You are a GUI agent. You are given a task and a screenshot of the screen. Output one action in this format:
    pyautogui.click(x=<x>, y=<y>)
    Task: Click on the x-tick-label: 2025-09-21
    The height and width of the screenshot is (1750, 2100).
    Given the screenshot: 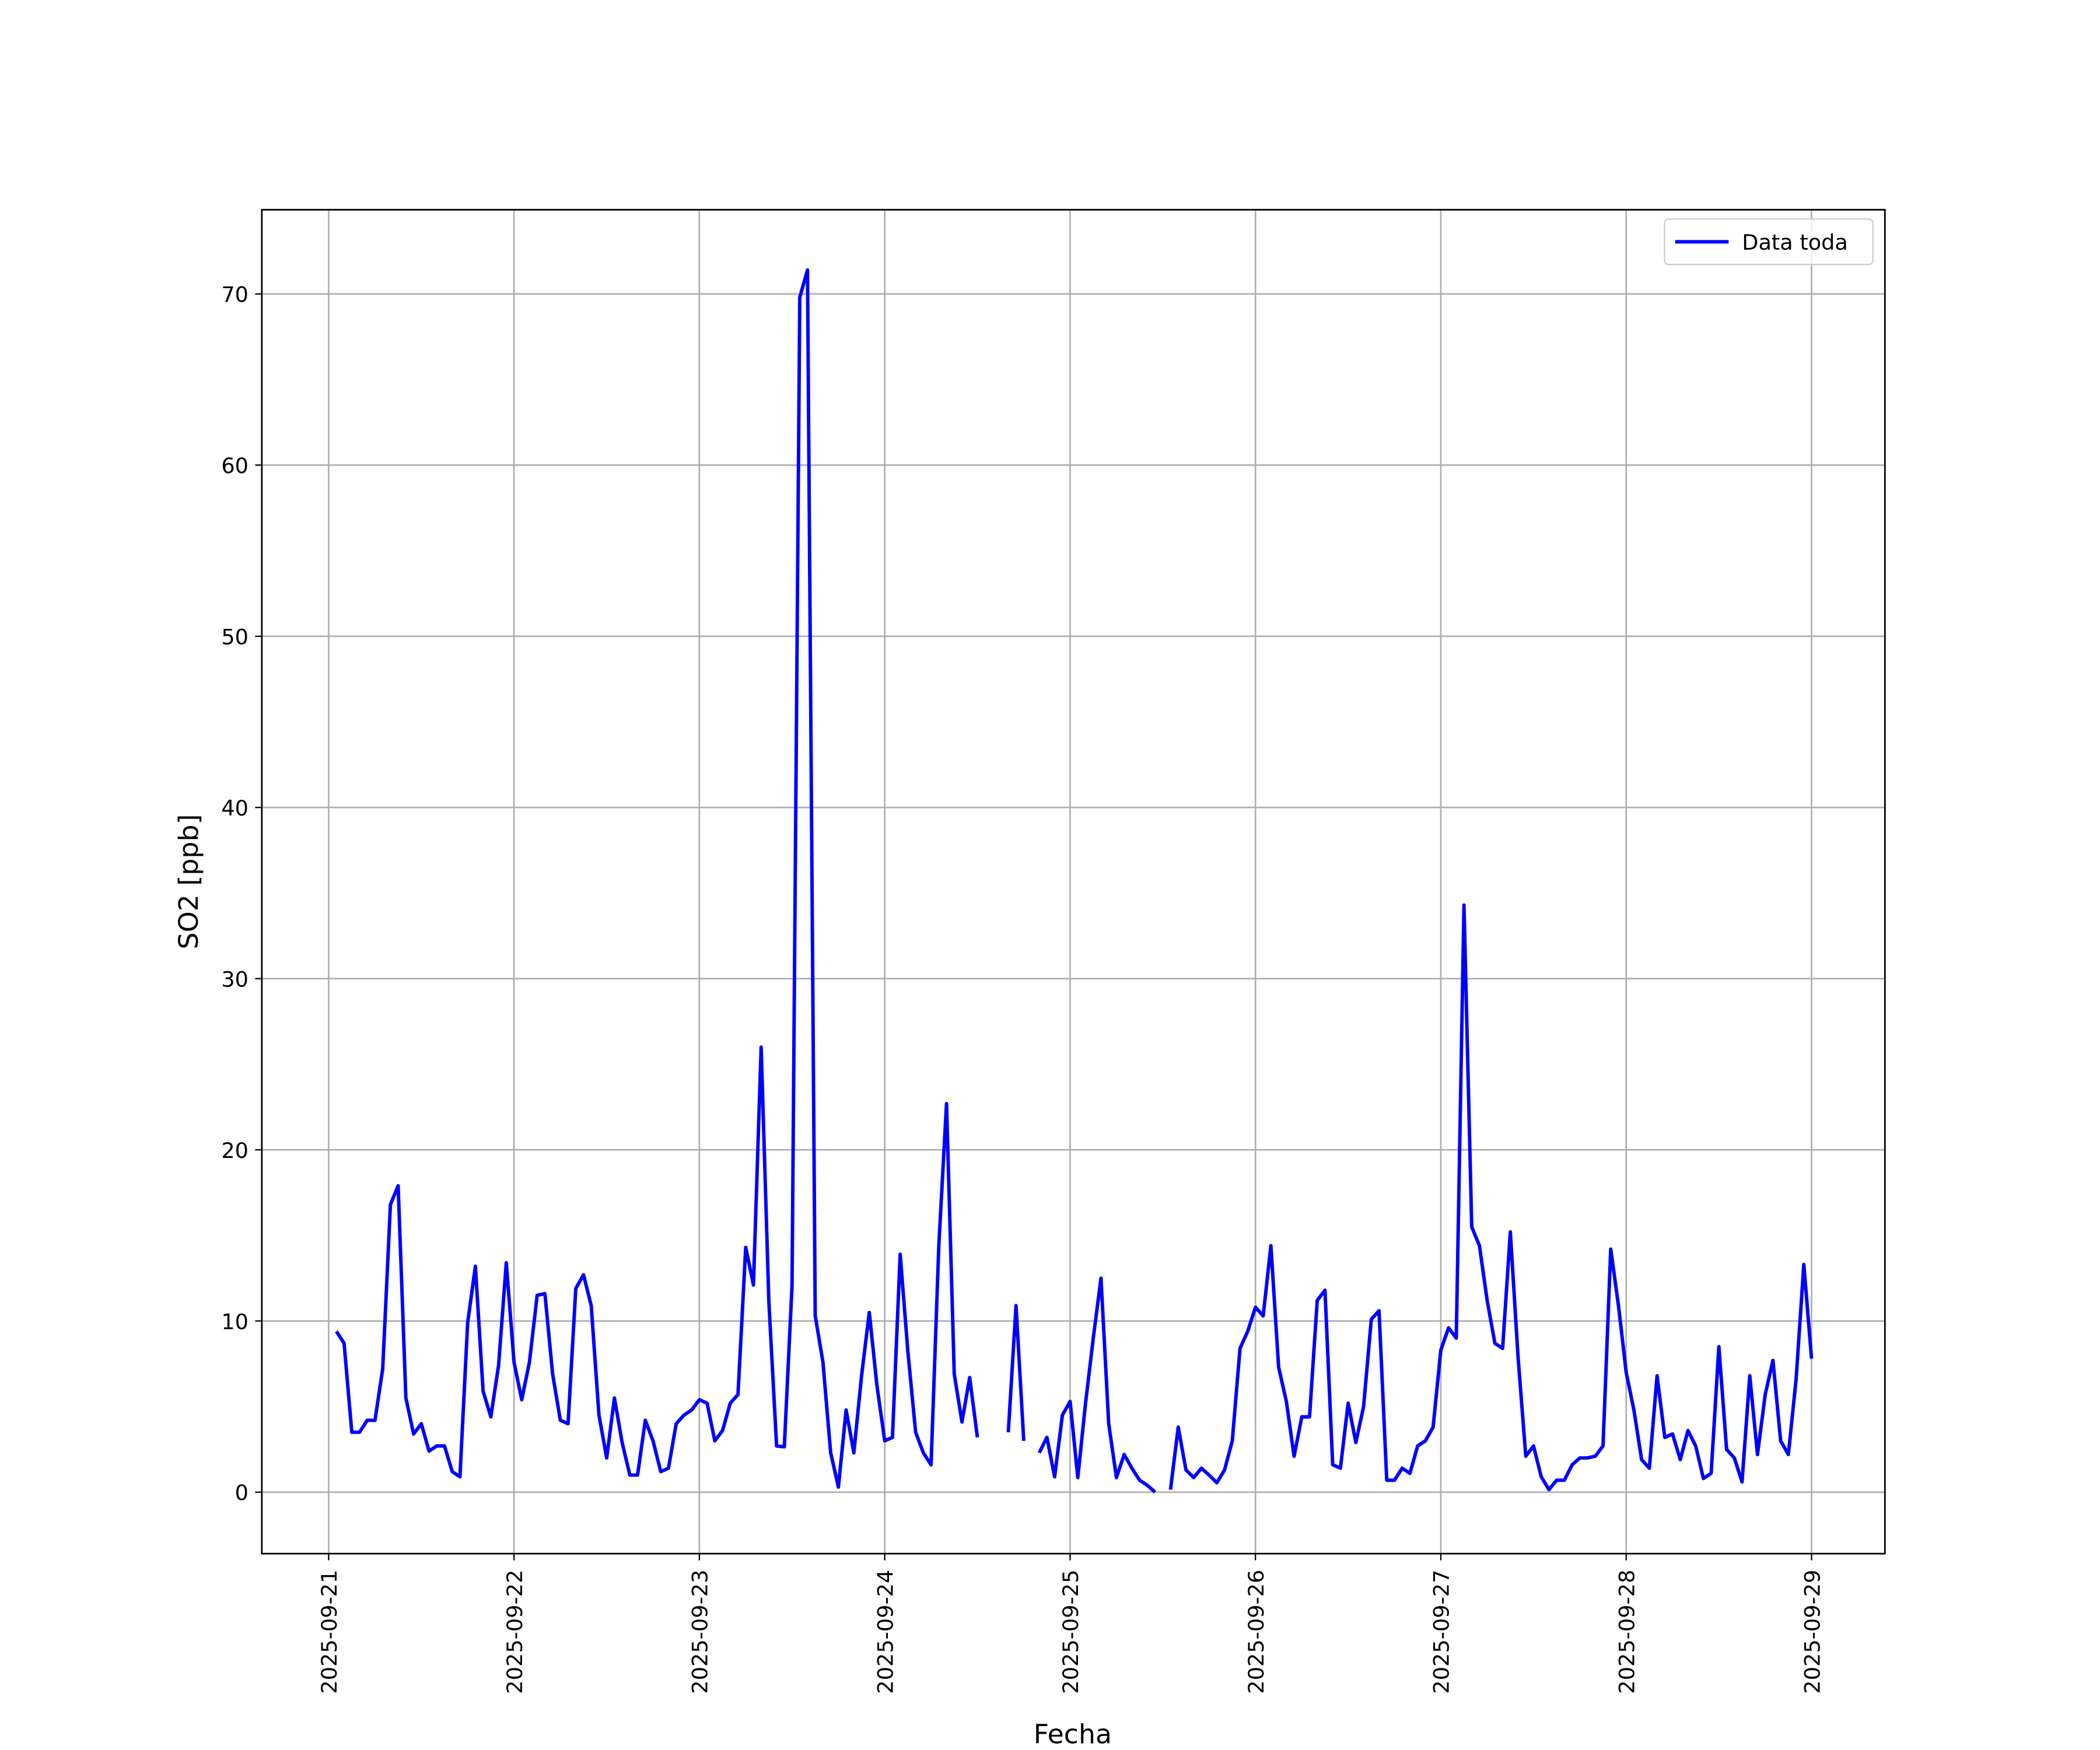 What is the action you would take?
    pyautogui.click(x=329, y=1632)
    